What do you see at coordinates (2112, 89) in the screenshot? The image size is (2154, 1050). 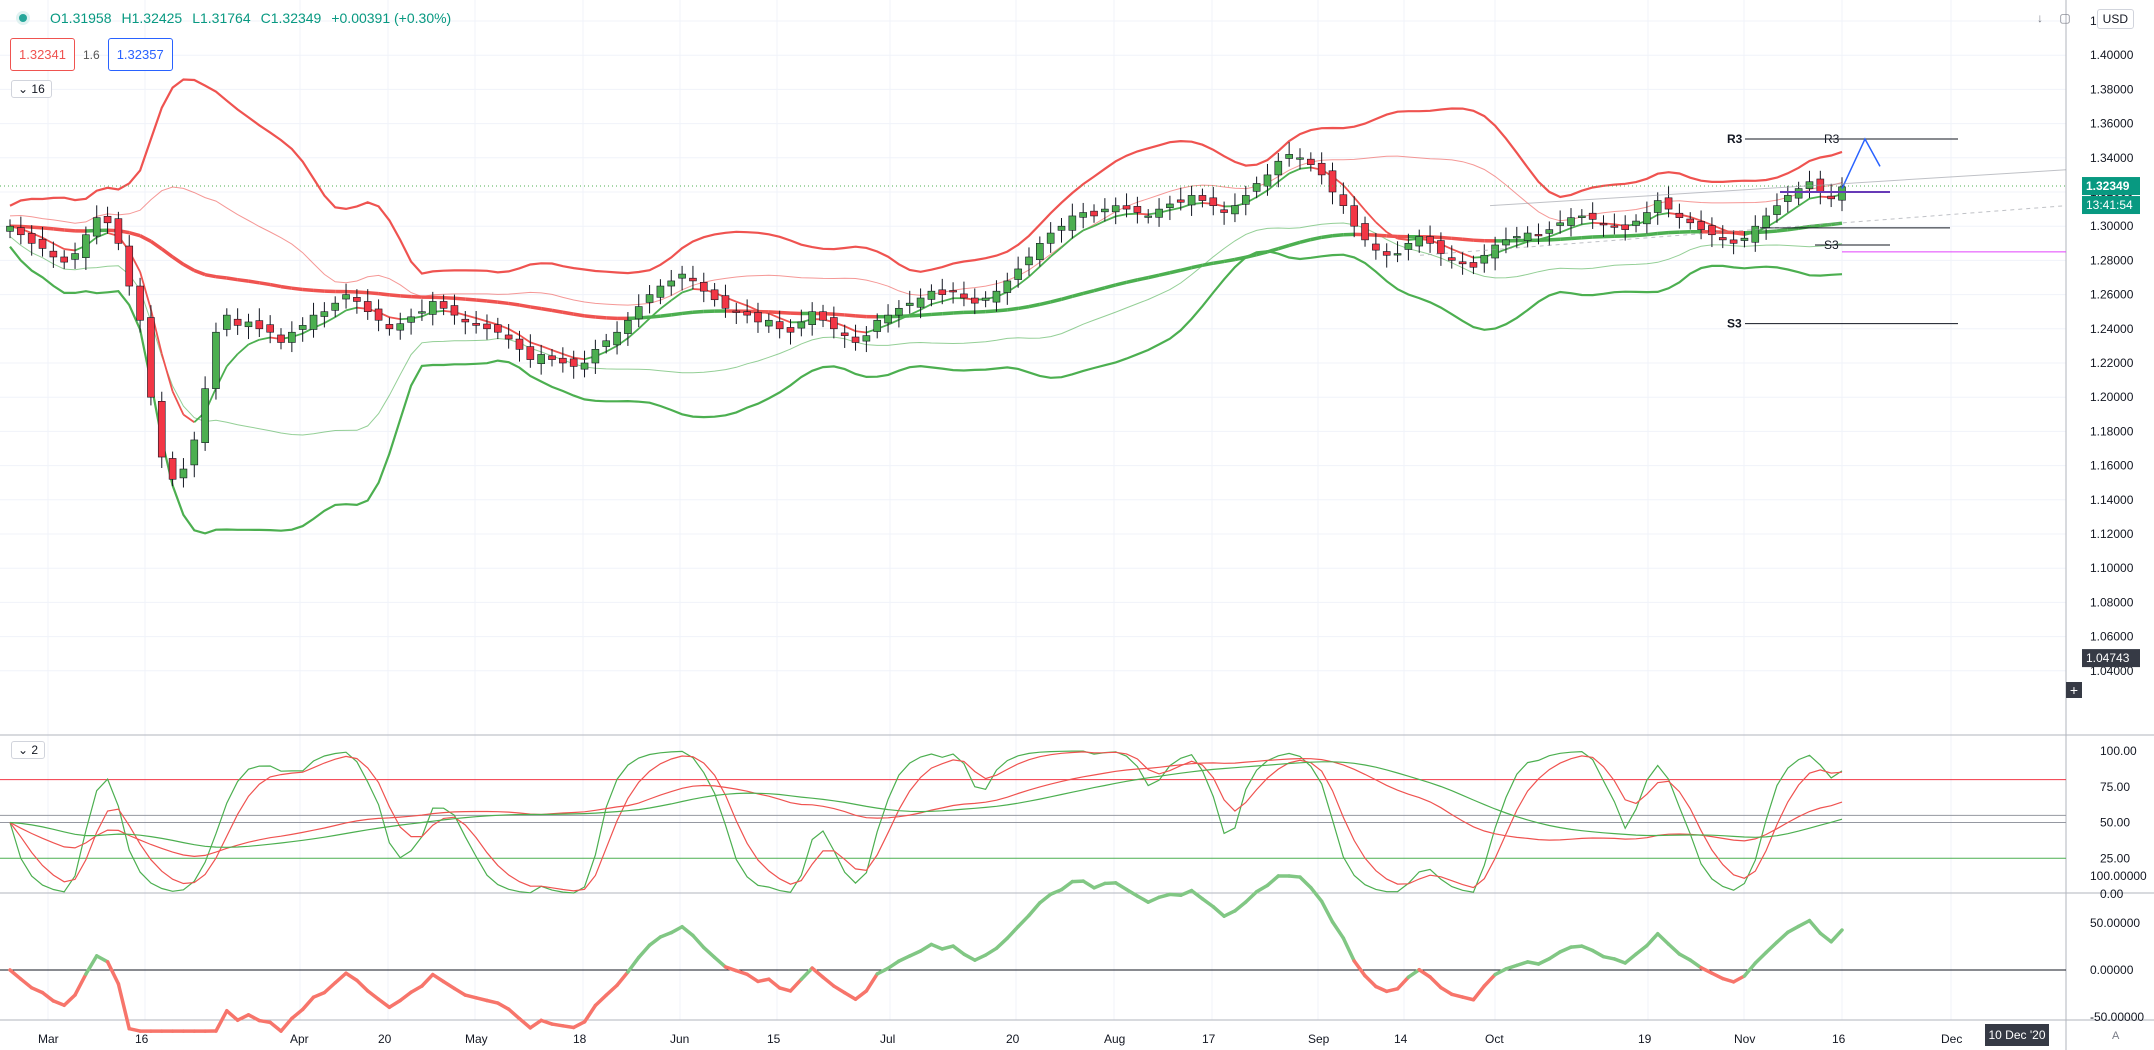 I see `price-tick-label: 1.38000` at bounding box center [2112, 89].